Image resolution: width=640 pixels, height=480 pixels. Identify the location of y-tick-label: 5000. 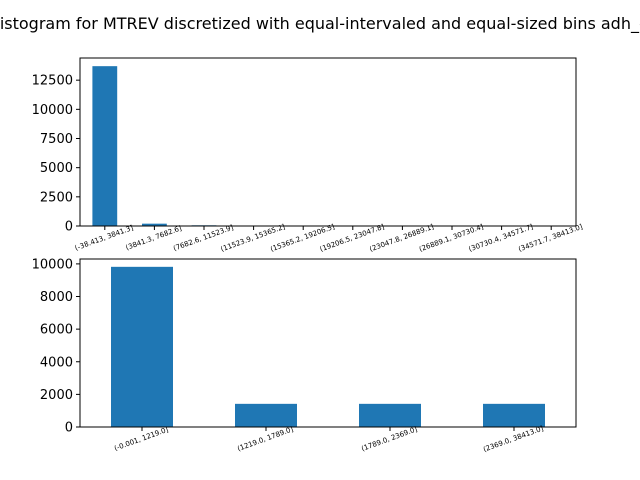
(56, 168).